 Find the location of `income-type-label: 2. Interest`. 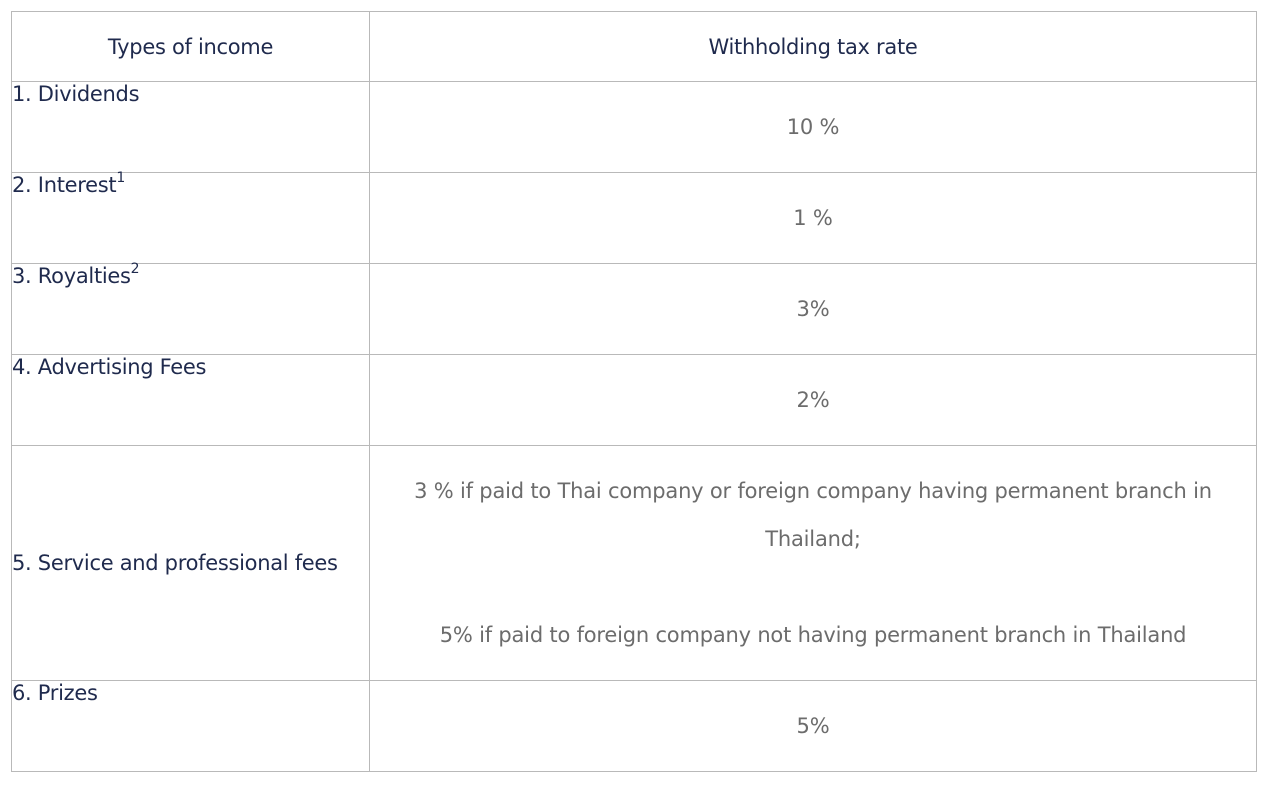

income-type-label: 2. Interest is located at coordinates (64, 185).